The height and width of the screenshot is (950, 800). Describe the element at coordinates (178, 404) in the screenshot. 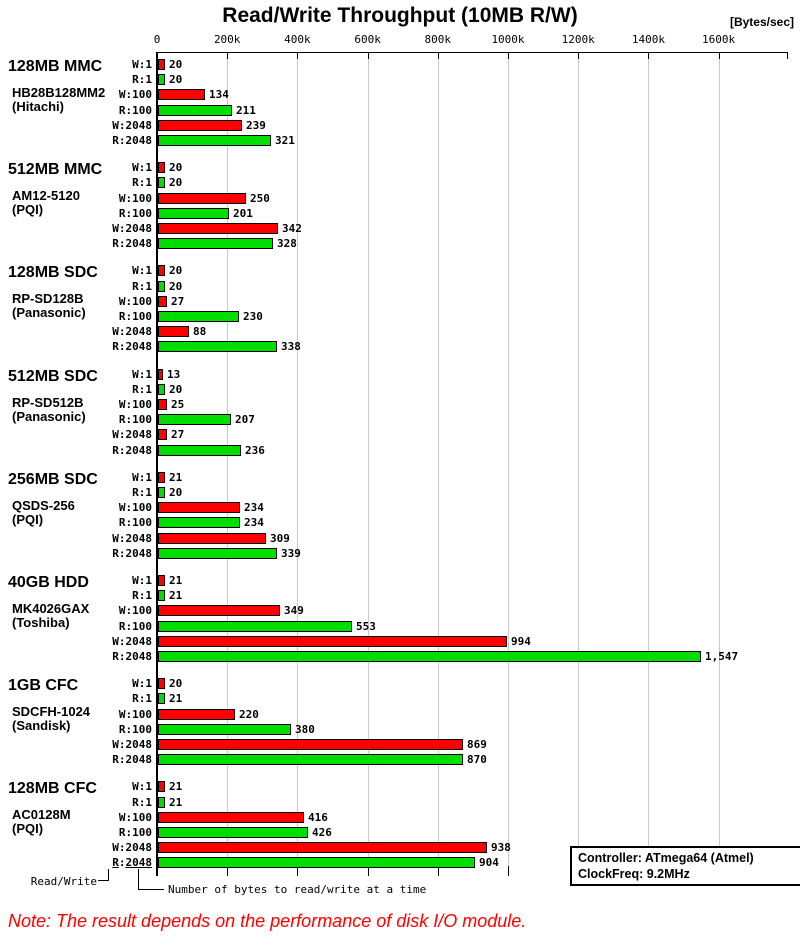

I see `bar-value-label: 25` at that location.